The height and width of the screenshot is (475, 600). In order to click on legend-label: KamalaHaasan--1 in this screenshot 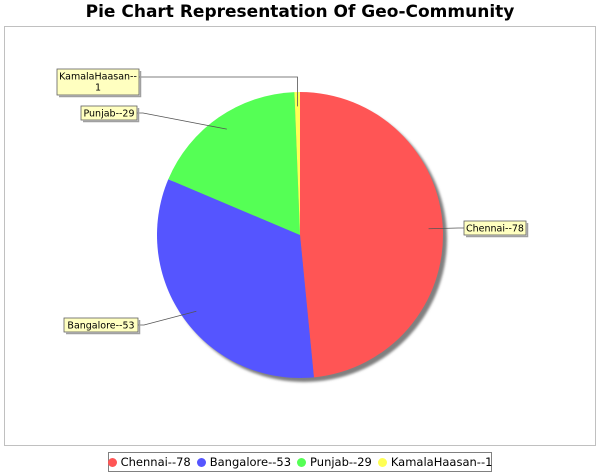, I will do `click(441, 462)`.